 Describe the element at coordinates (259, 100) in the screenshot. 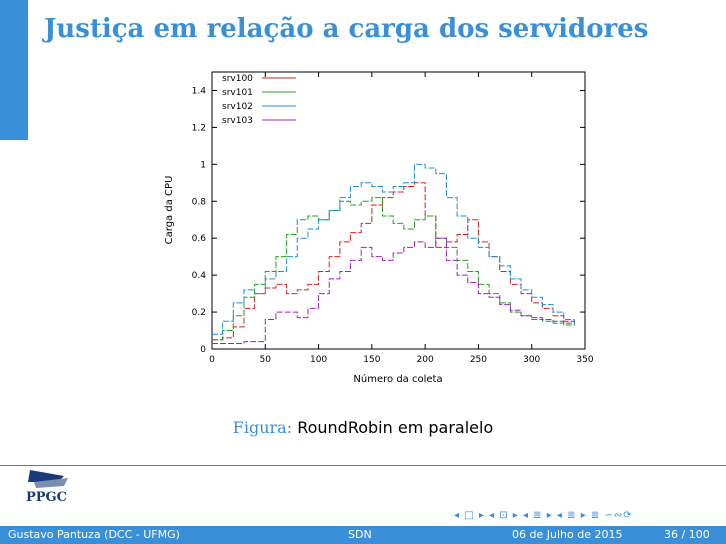

I see `legend: srv100 srv101 srv102 srv103` at that location.